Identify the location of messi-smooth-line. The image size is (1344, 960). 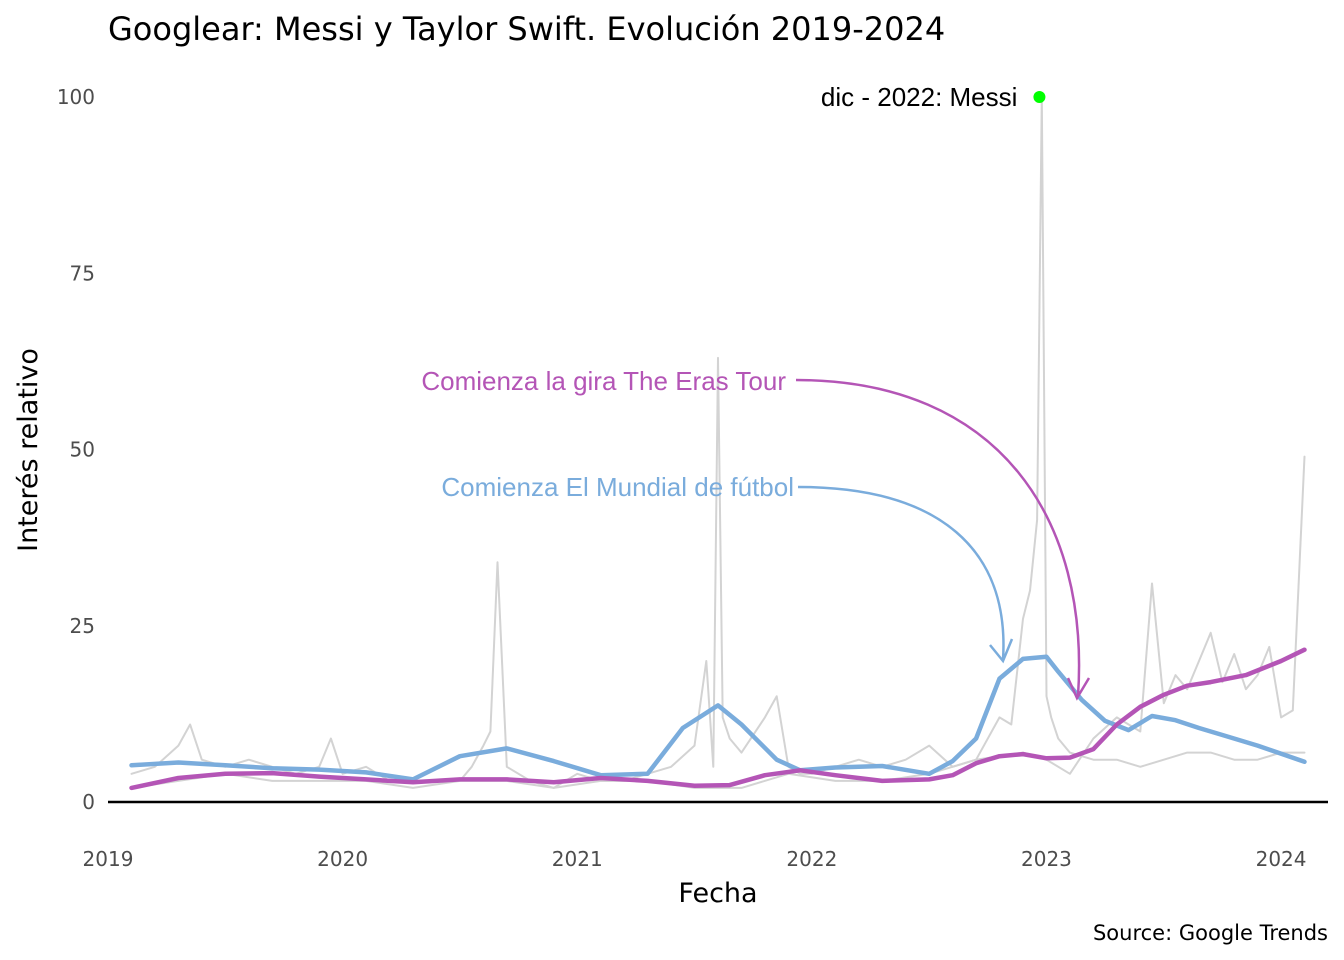
(718, 718).